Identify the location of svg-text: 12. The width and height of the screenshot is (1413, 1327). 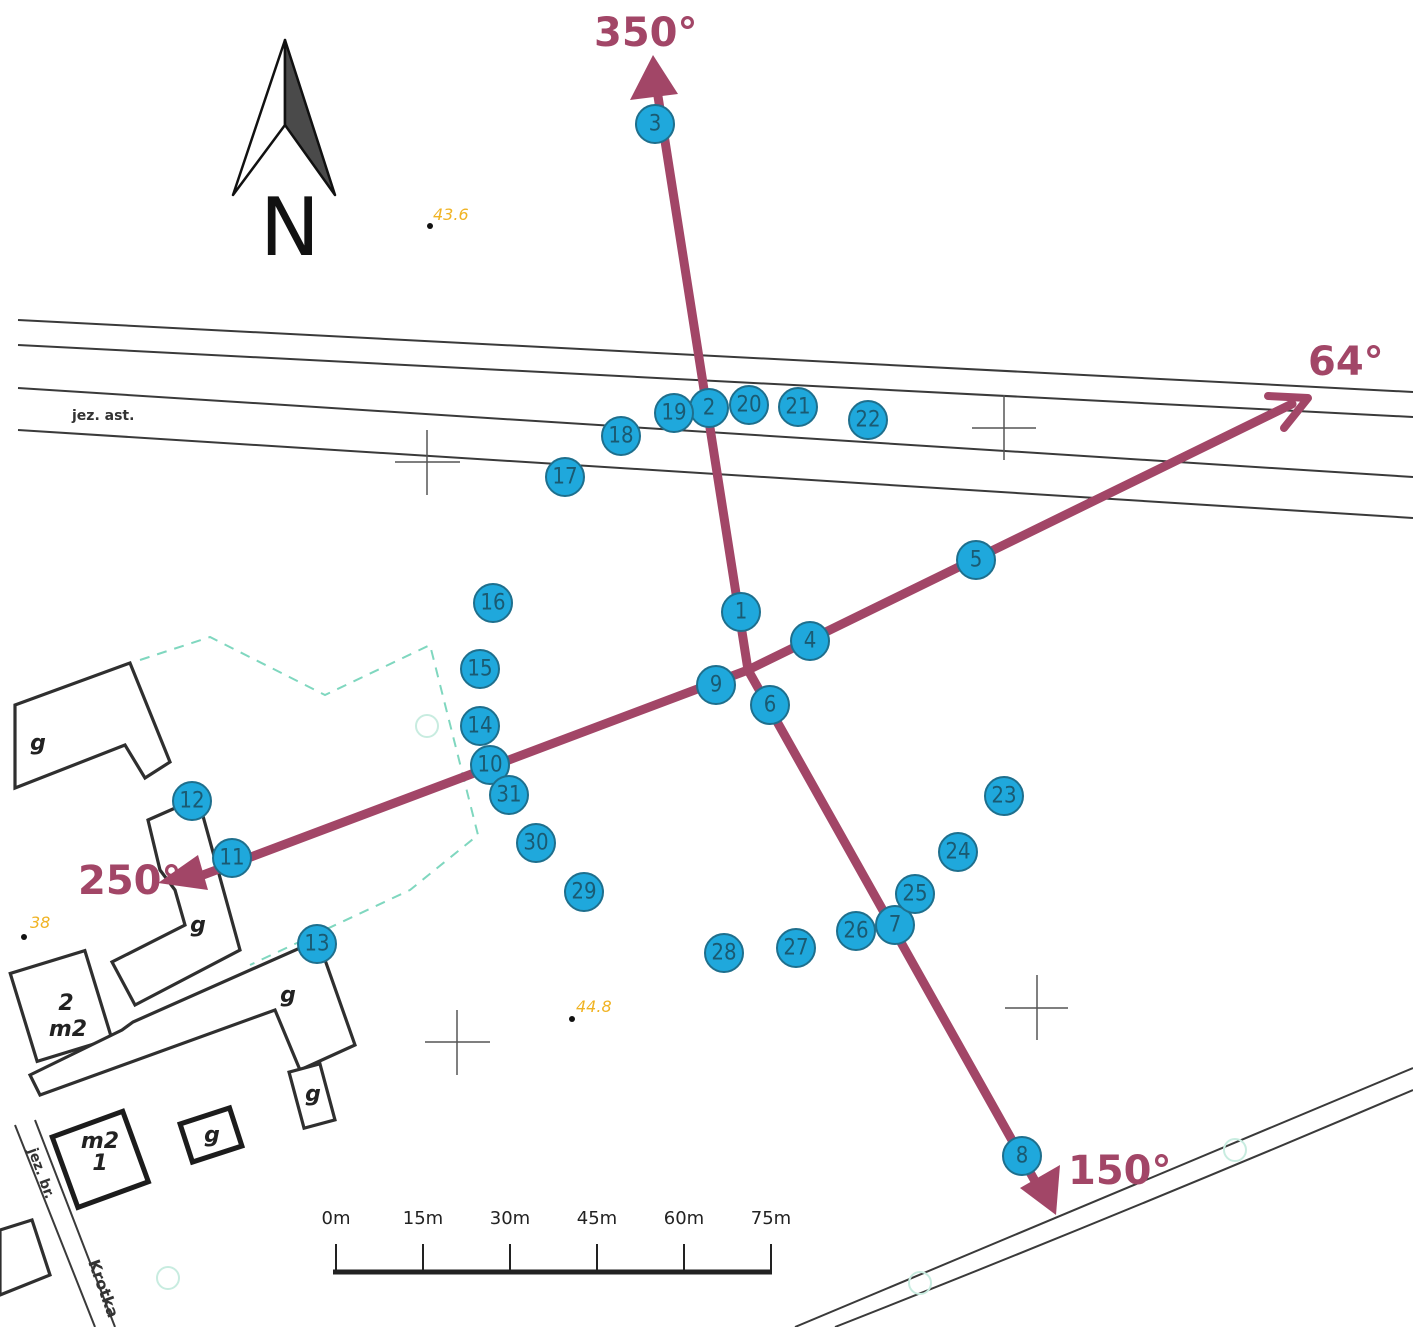
(191, 801).